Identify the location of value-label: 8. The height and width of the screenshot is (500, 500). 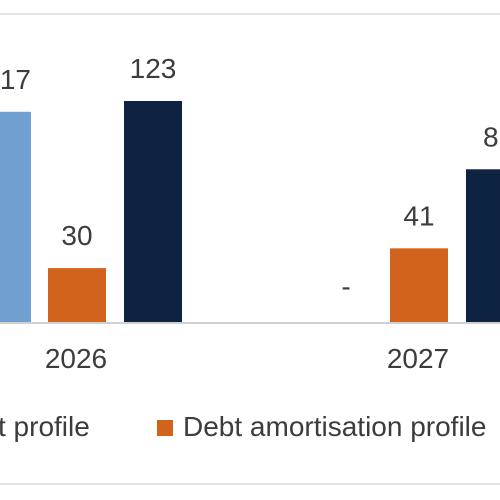
(491, 136).